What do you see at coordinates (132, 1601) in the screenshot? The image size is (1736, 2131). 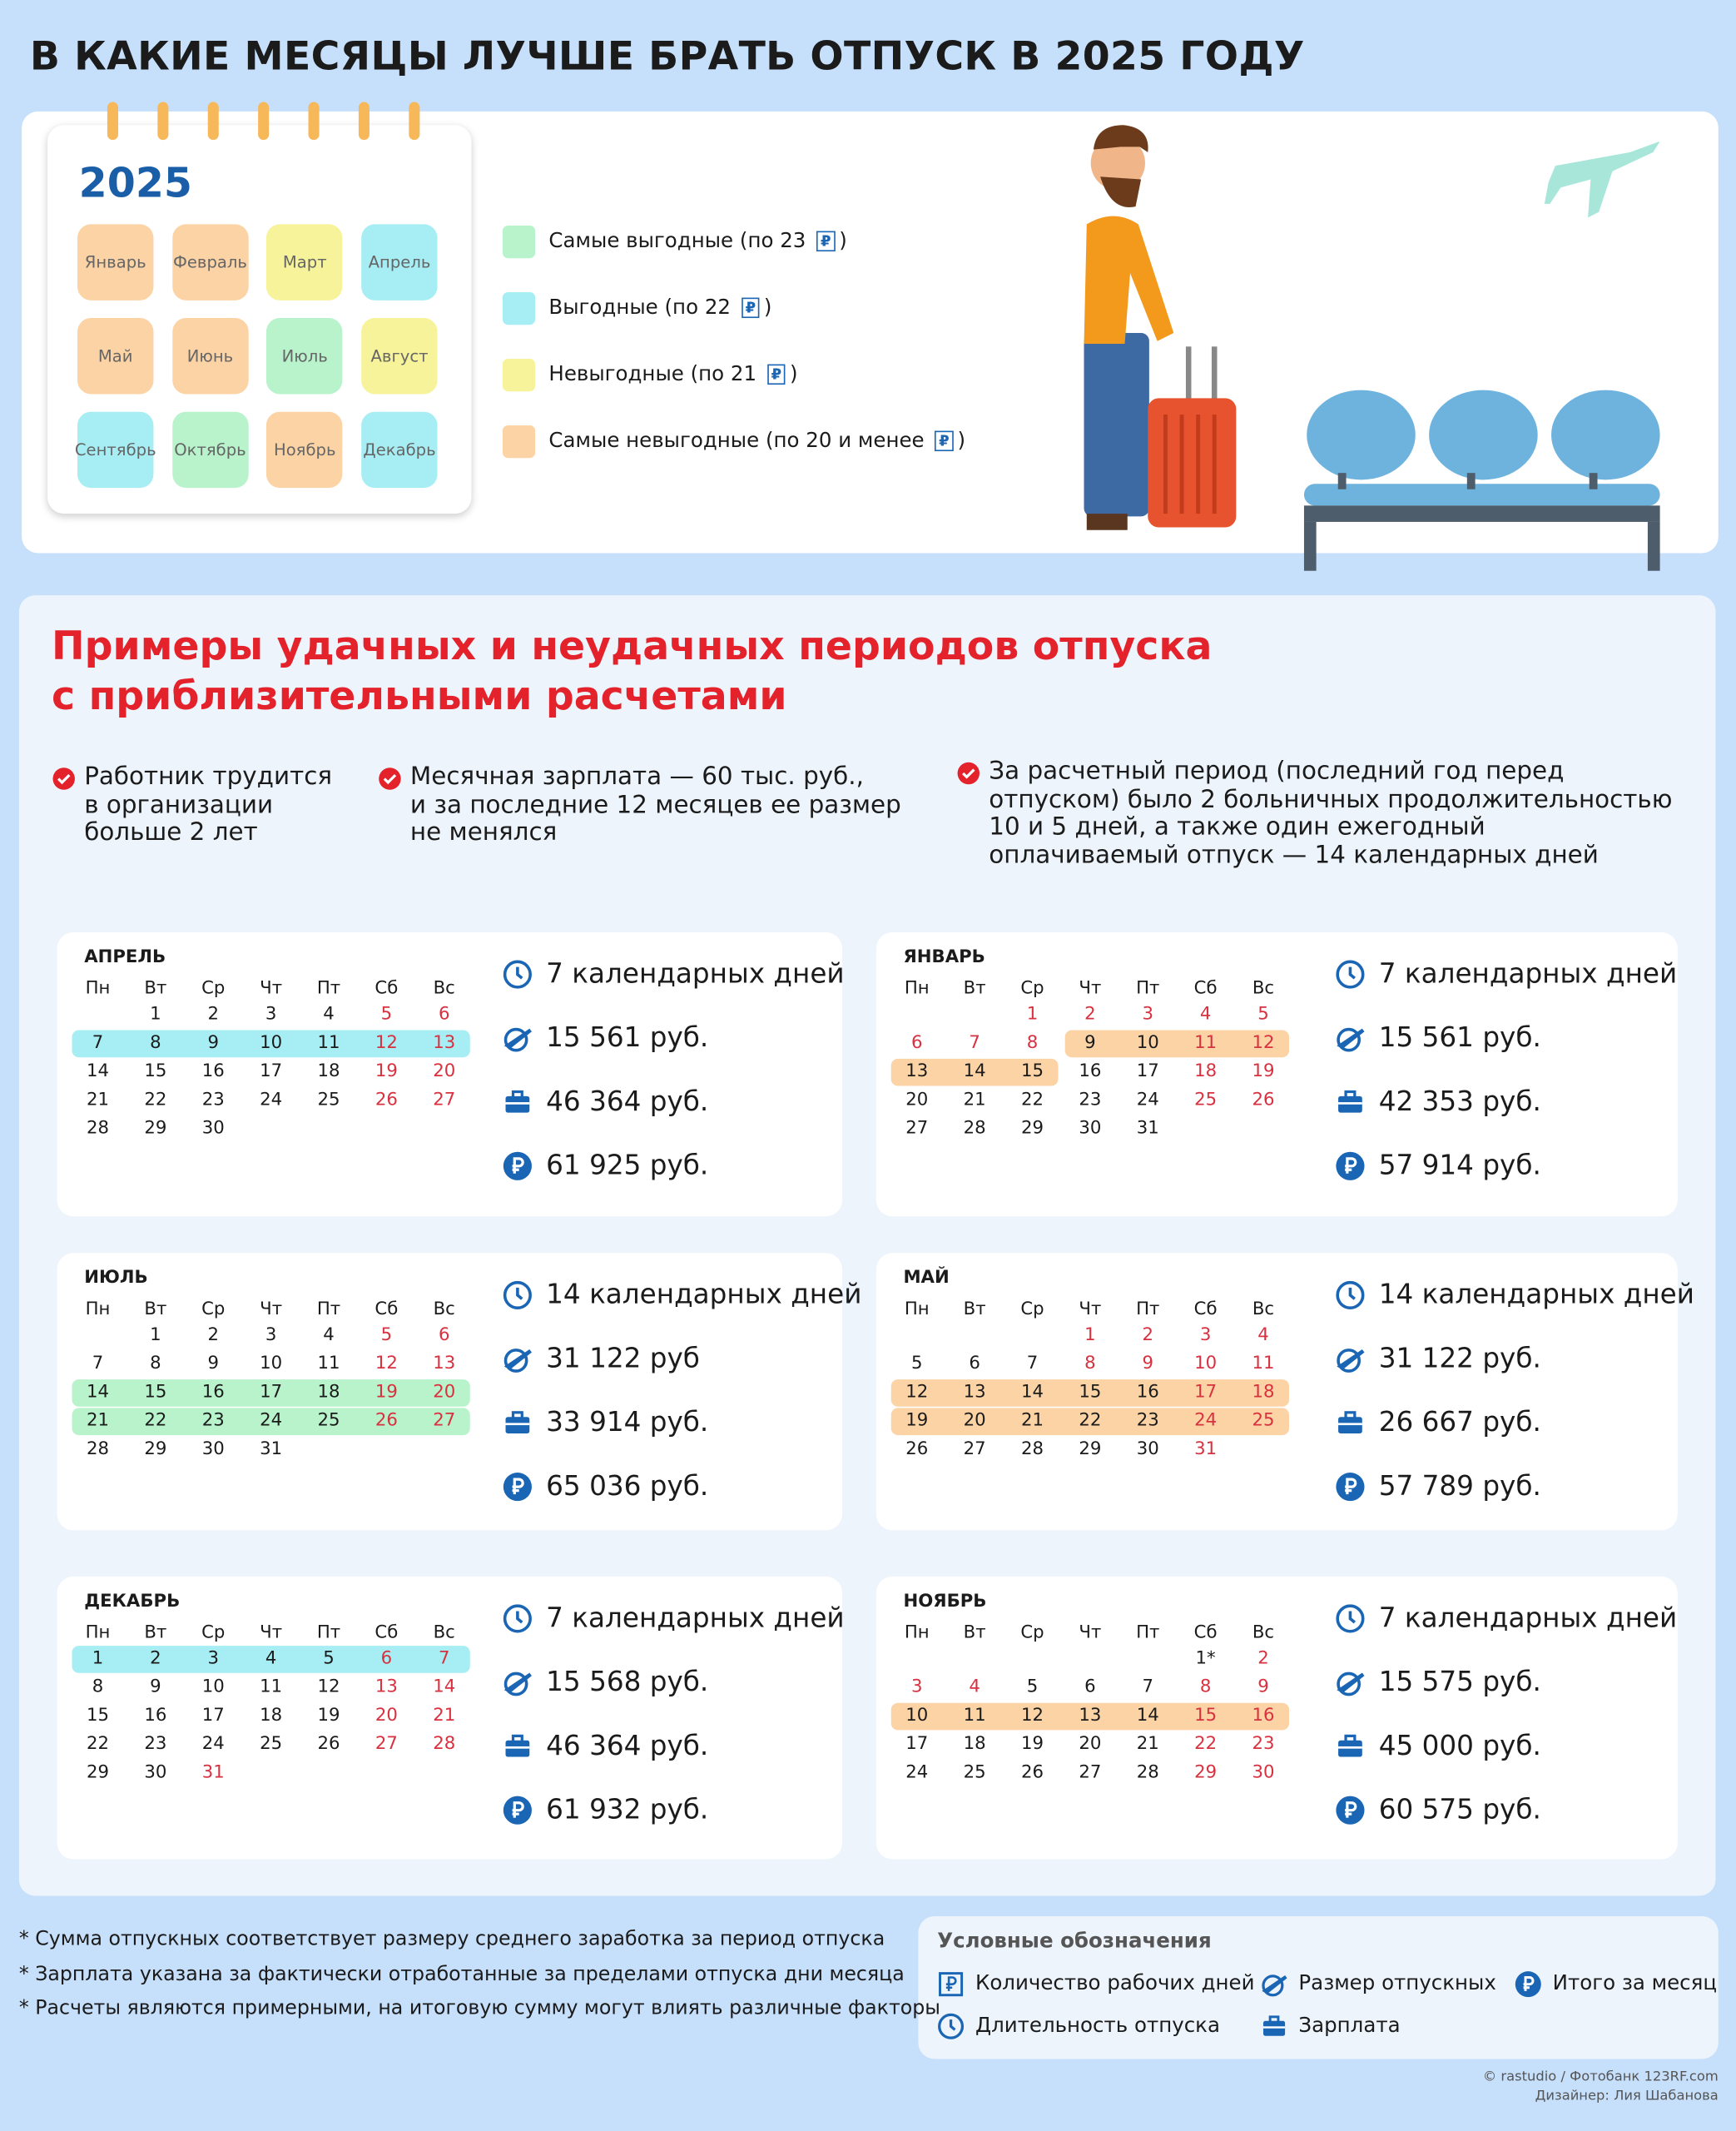 I see `month-name: ДЕКАБРЬ` at bounding box center [132, 1601].